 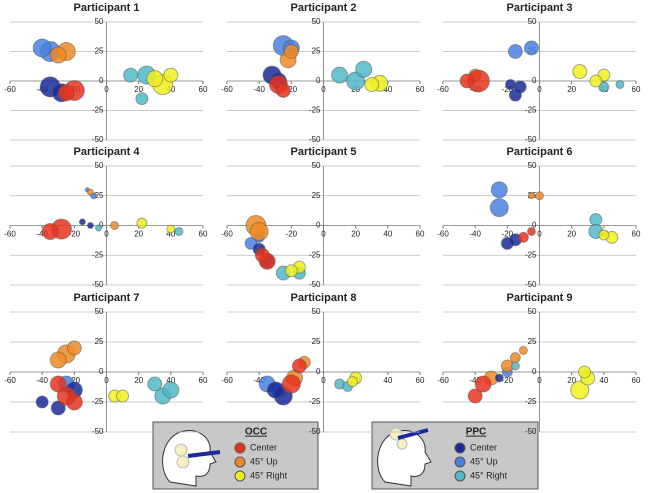 What do you see at coordinates (323, 152) in the screenshot?
I see `subplot-title: Participant 5` at bounding box center [323, 152].